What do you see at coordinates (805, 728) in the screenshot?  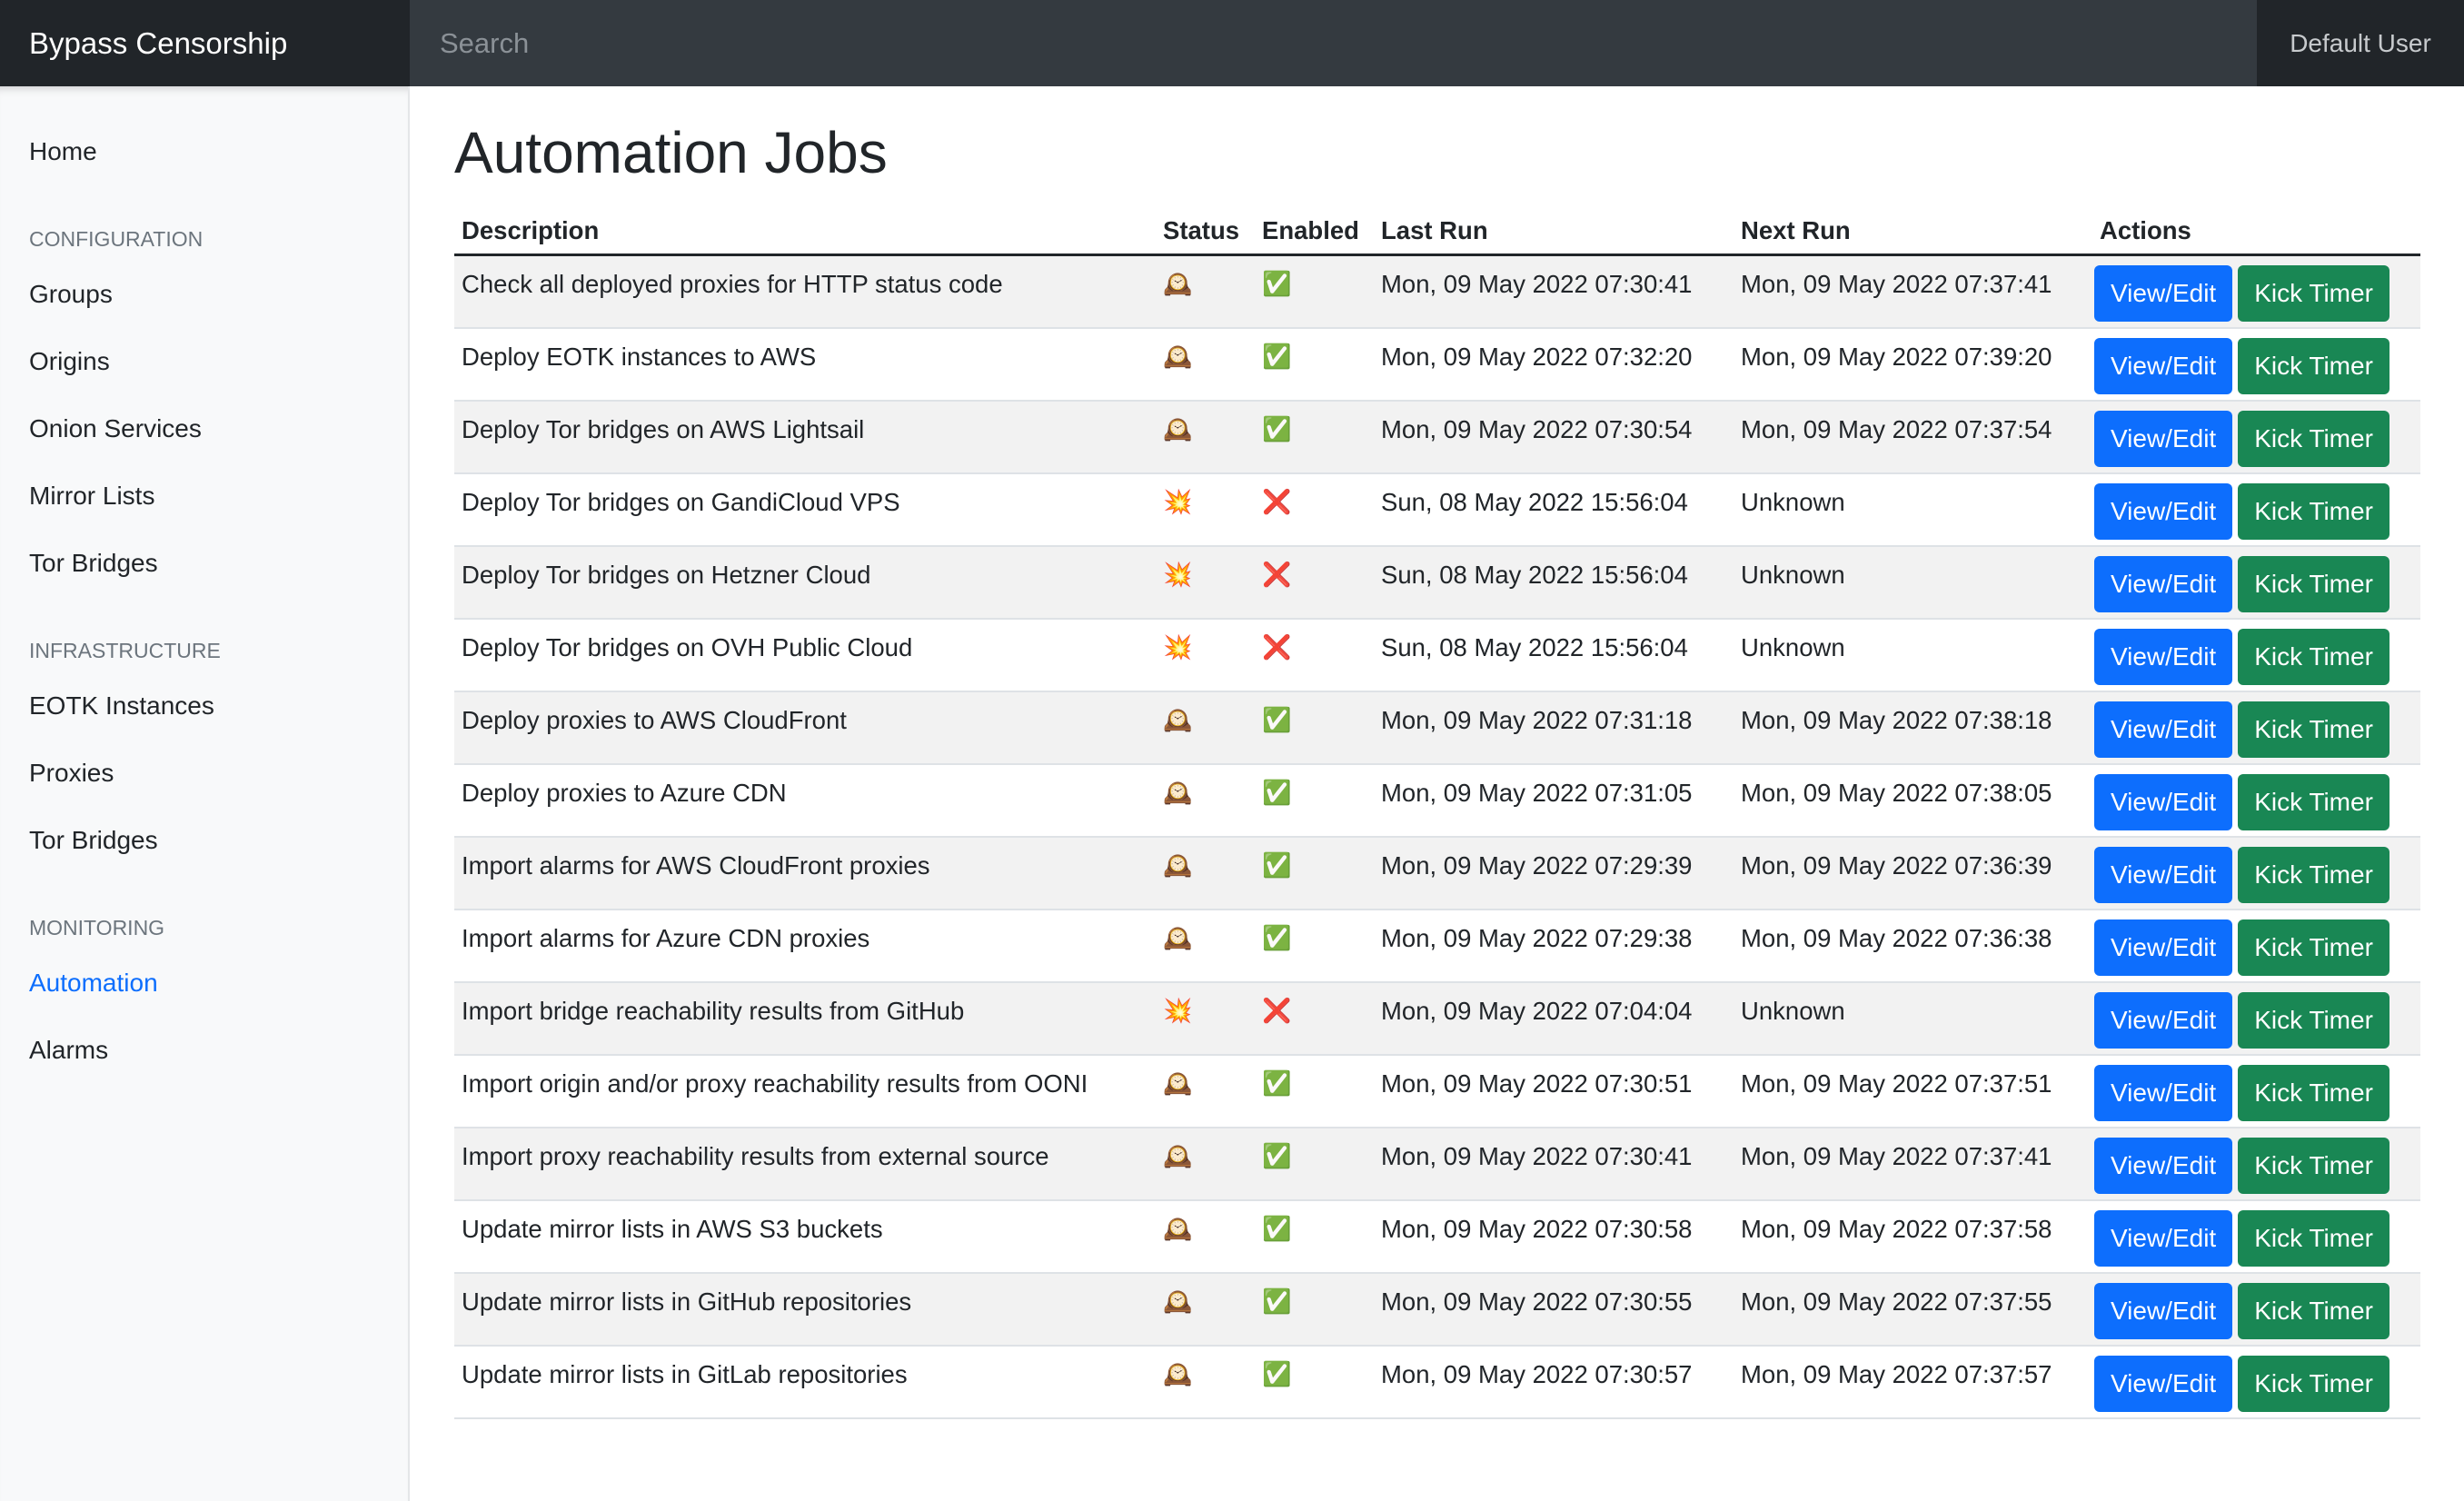 I see `job-description: Deploy proxies to AWS CloudFront` at bounding box center [805, 728].